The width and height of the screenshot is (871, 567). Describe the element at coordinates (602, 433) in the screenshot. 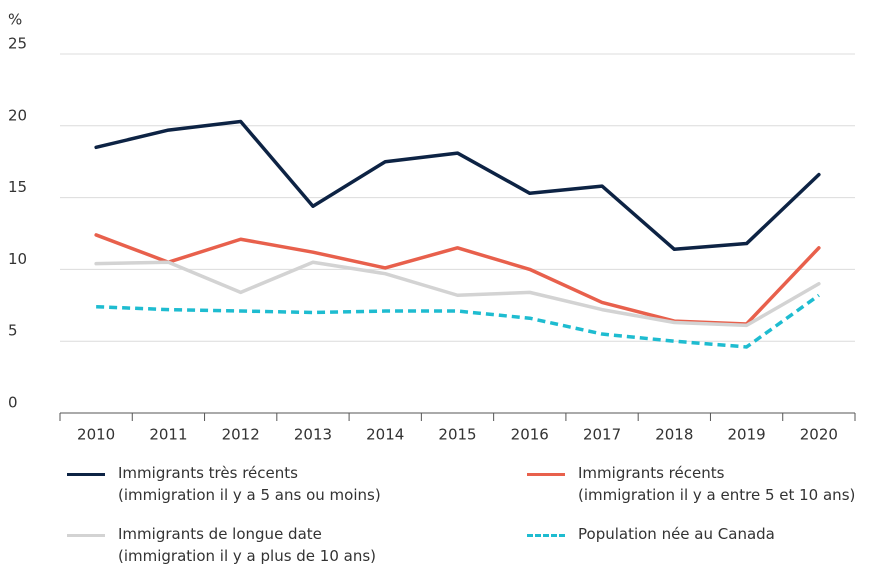

I see `x-tick-label: 2017` at that location.